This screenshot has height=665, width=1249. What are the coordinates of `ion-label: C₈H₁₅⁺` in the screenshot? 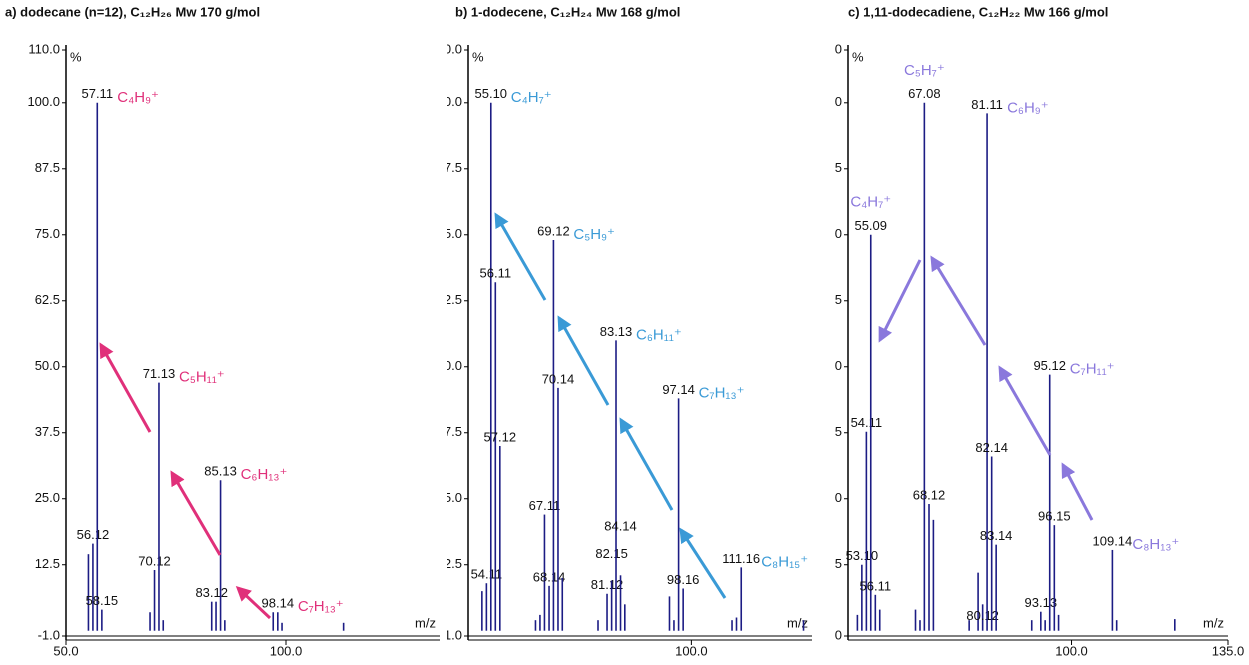 It's located at (784, 561).